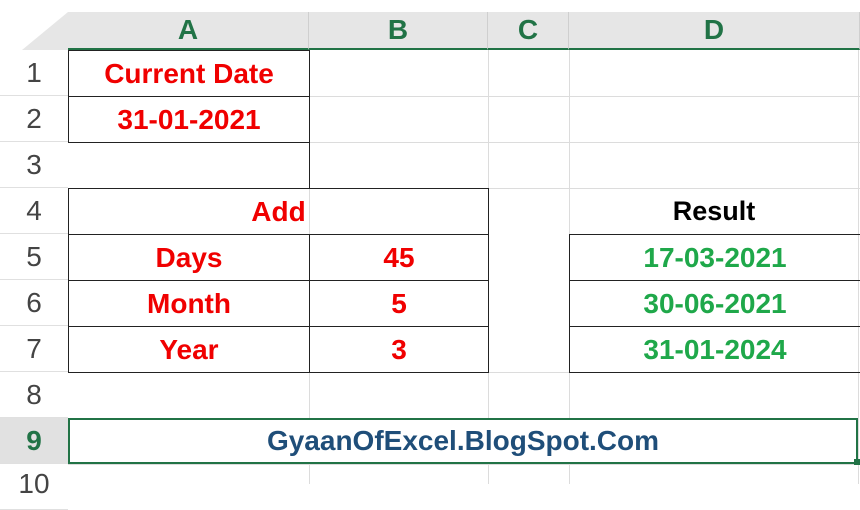 This screenshot has width=860, height=510. Describe the element at coordinates (34, 487) in the screenshot. I see `row-header-10: 10` at that location.